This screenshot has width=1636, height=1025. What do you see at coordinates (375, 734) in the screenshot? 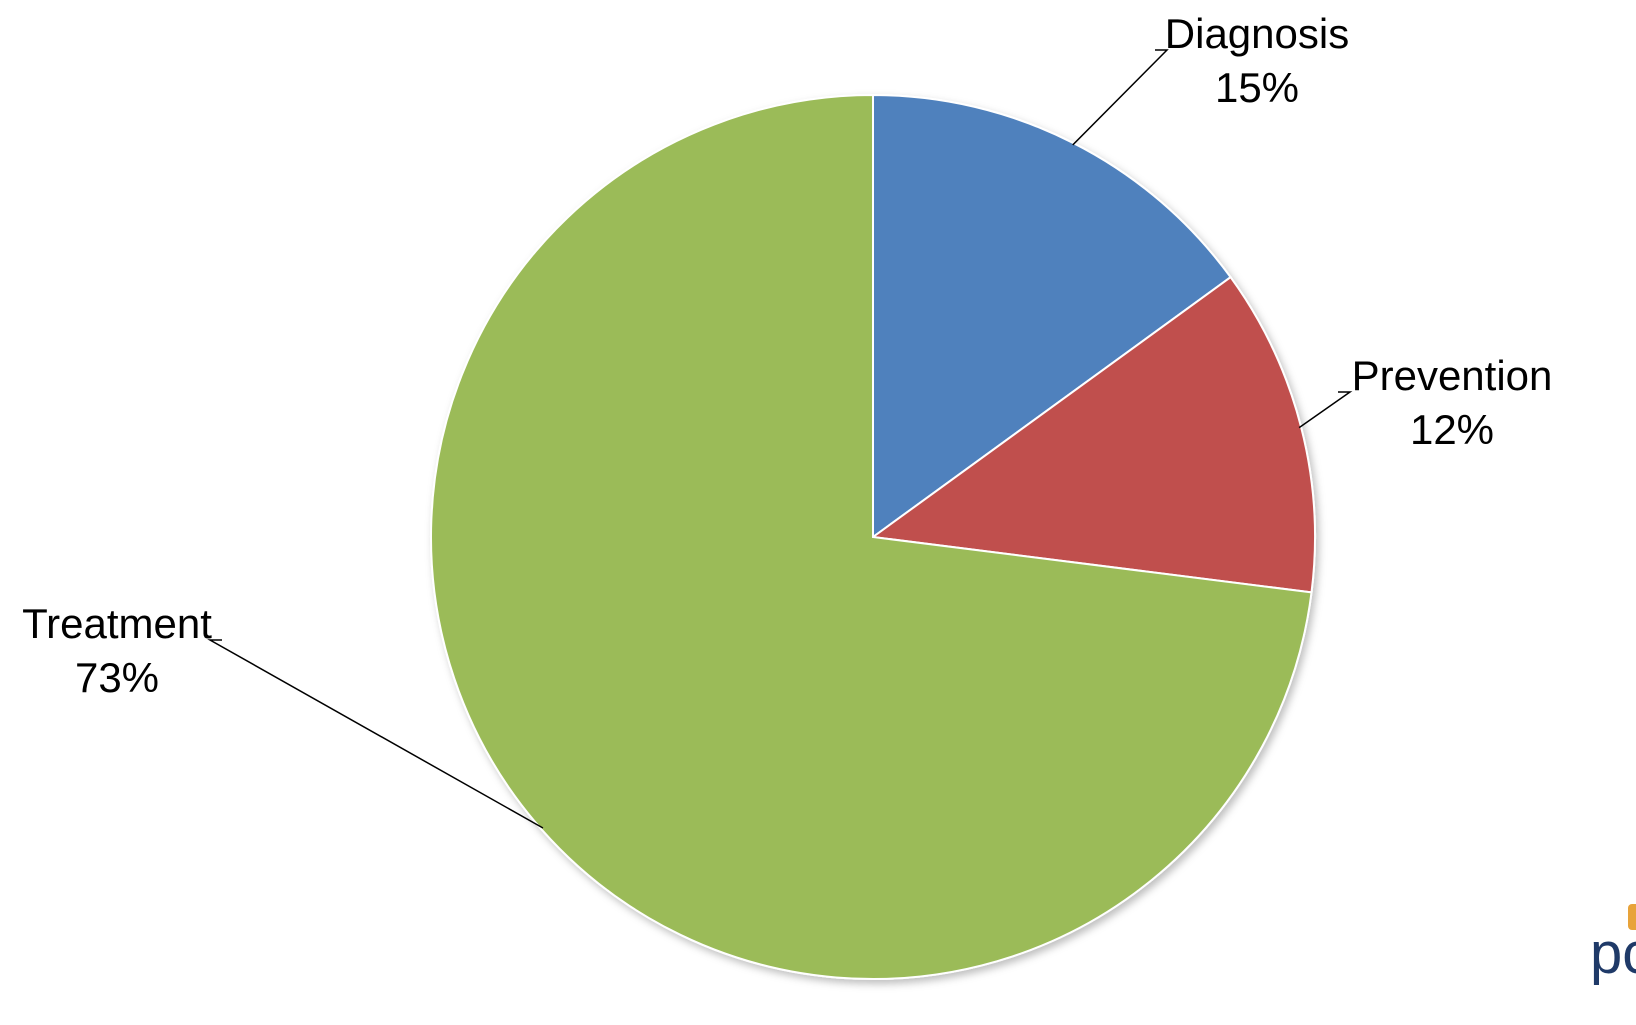
I see `leader-line-treatment` at bounding box center [375, 734].